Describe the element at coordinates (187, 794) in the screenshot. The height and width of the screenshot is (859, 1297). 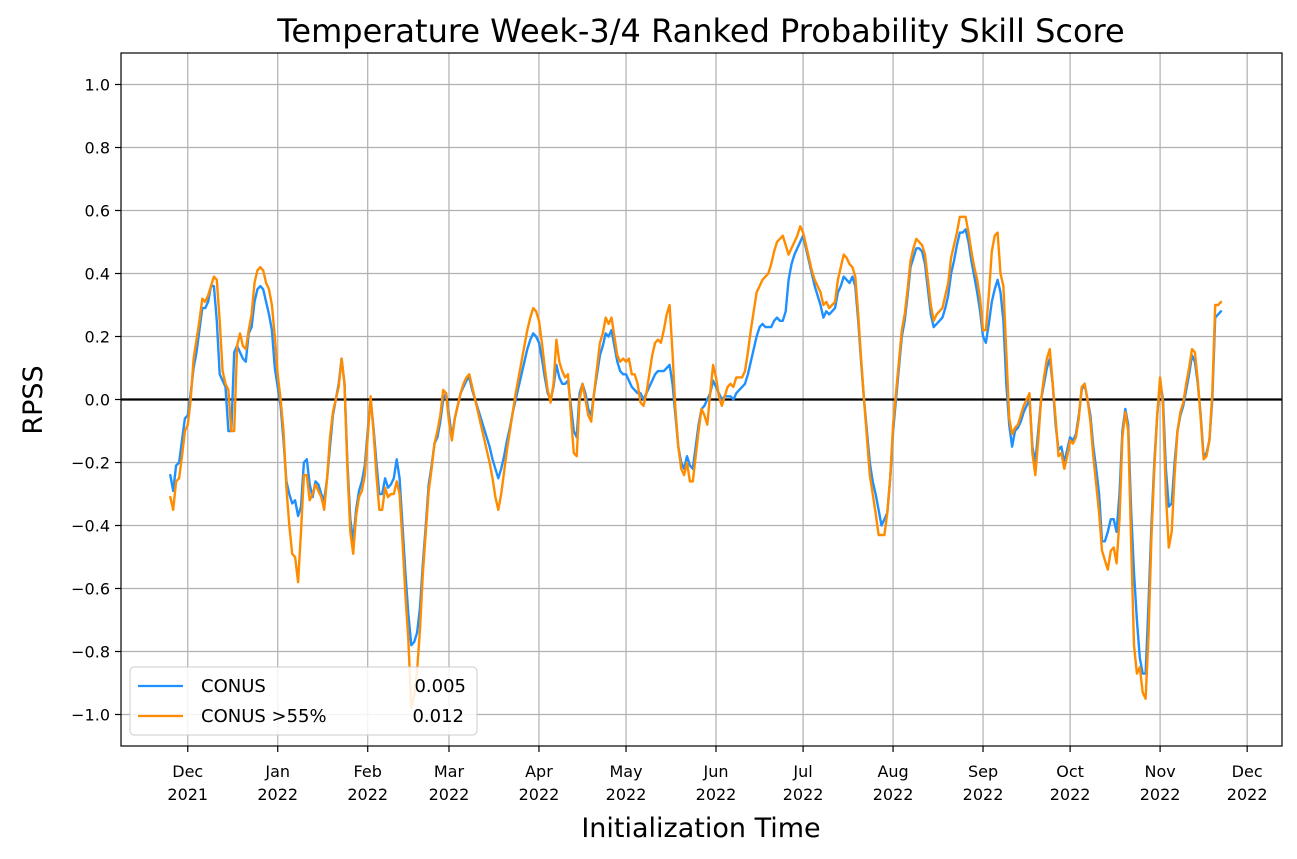
I see `x-tick-label-year: 2021` at that location.